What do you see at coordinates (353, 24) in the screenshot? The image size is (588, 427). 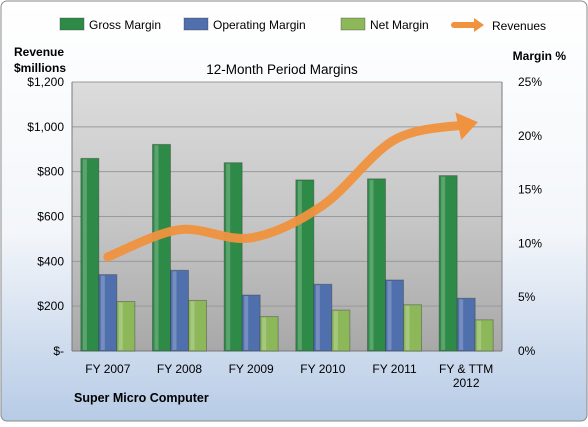 I see `legend-swatch-net-margin` at bounding box center [353, 24].